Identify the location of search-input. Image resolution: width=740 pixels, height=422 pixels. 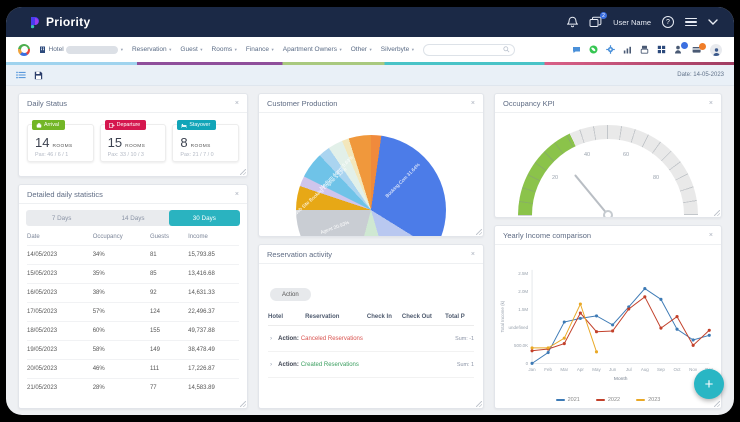
(466, 49).